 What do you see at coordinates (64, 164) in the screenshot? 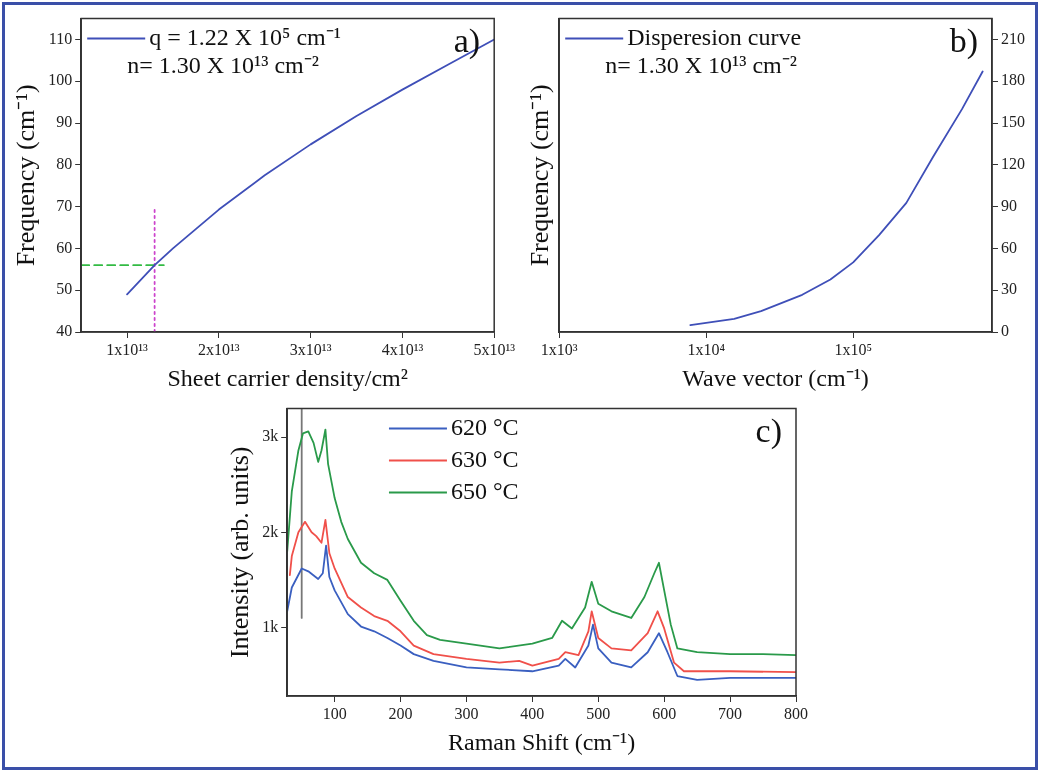
I see `y-tick-label: 80` at bounding box center [64, 164].